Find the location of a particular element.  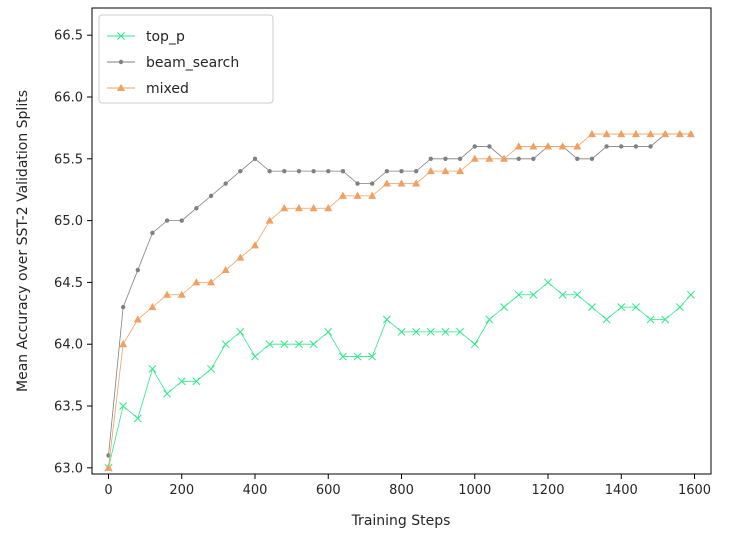

y-tick-label: 66.0 is located at coordinates (68, 97).